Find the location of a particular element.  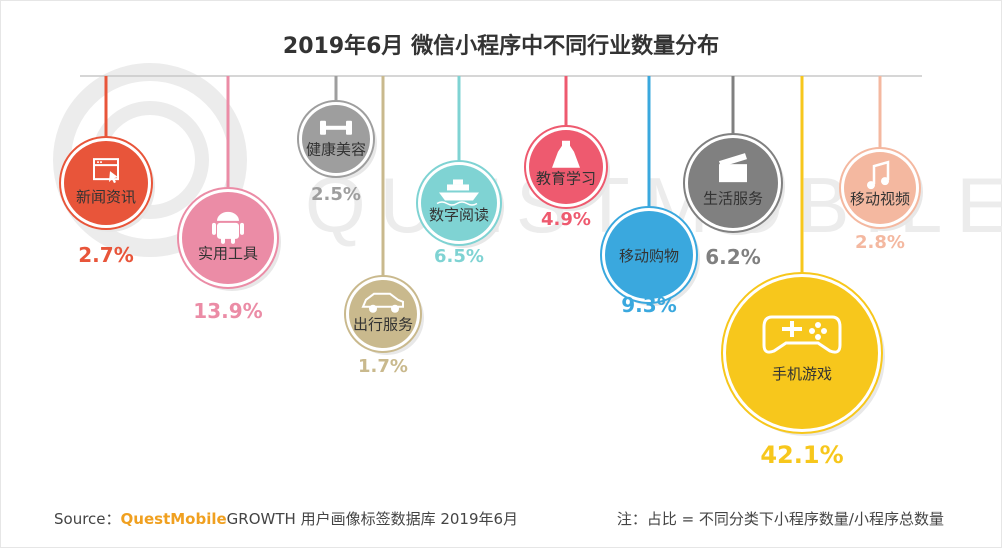

value-label: 42.1% is located at coordinates (801, 455).